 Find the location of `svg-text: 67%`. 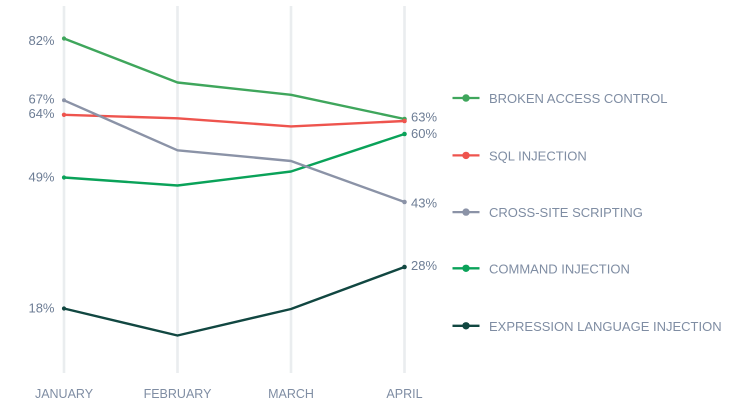

svg-text: 67% is located at coordinates (41, 99).